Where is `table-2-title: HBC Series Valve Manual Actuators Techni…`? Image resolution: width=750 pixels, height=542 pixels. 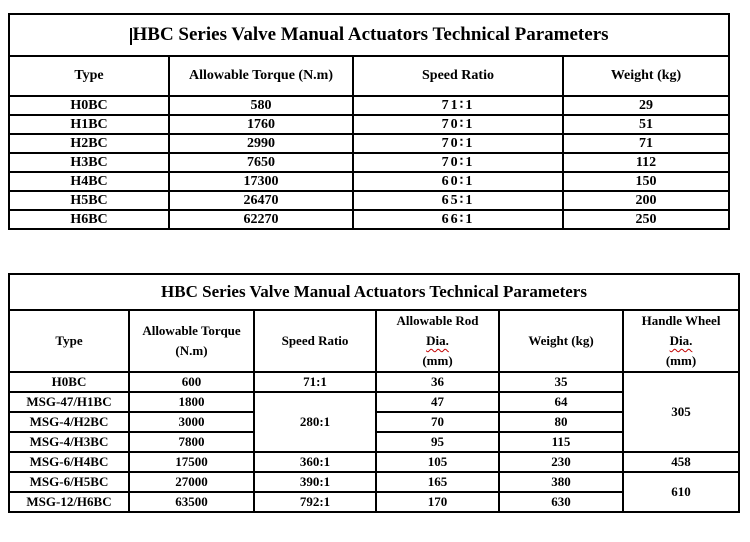
table-2-title: HBC Series Valve Manual Actuators Techni… is located at coordinates (374, 291).